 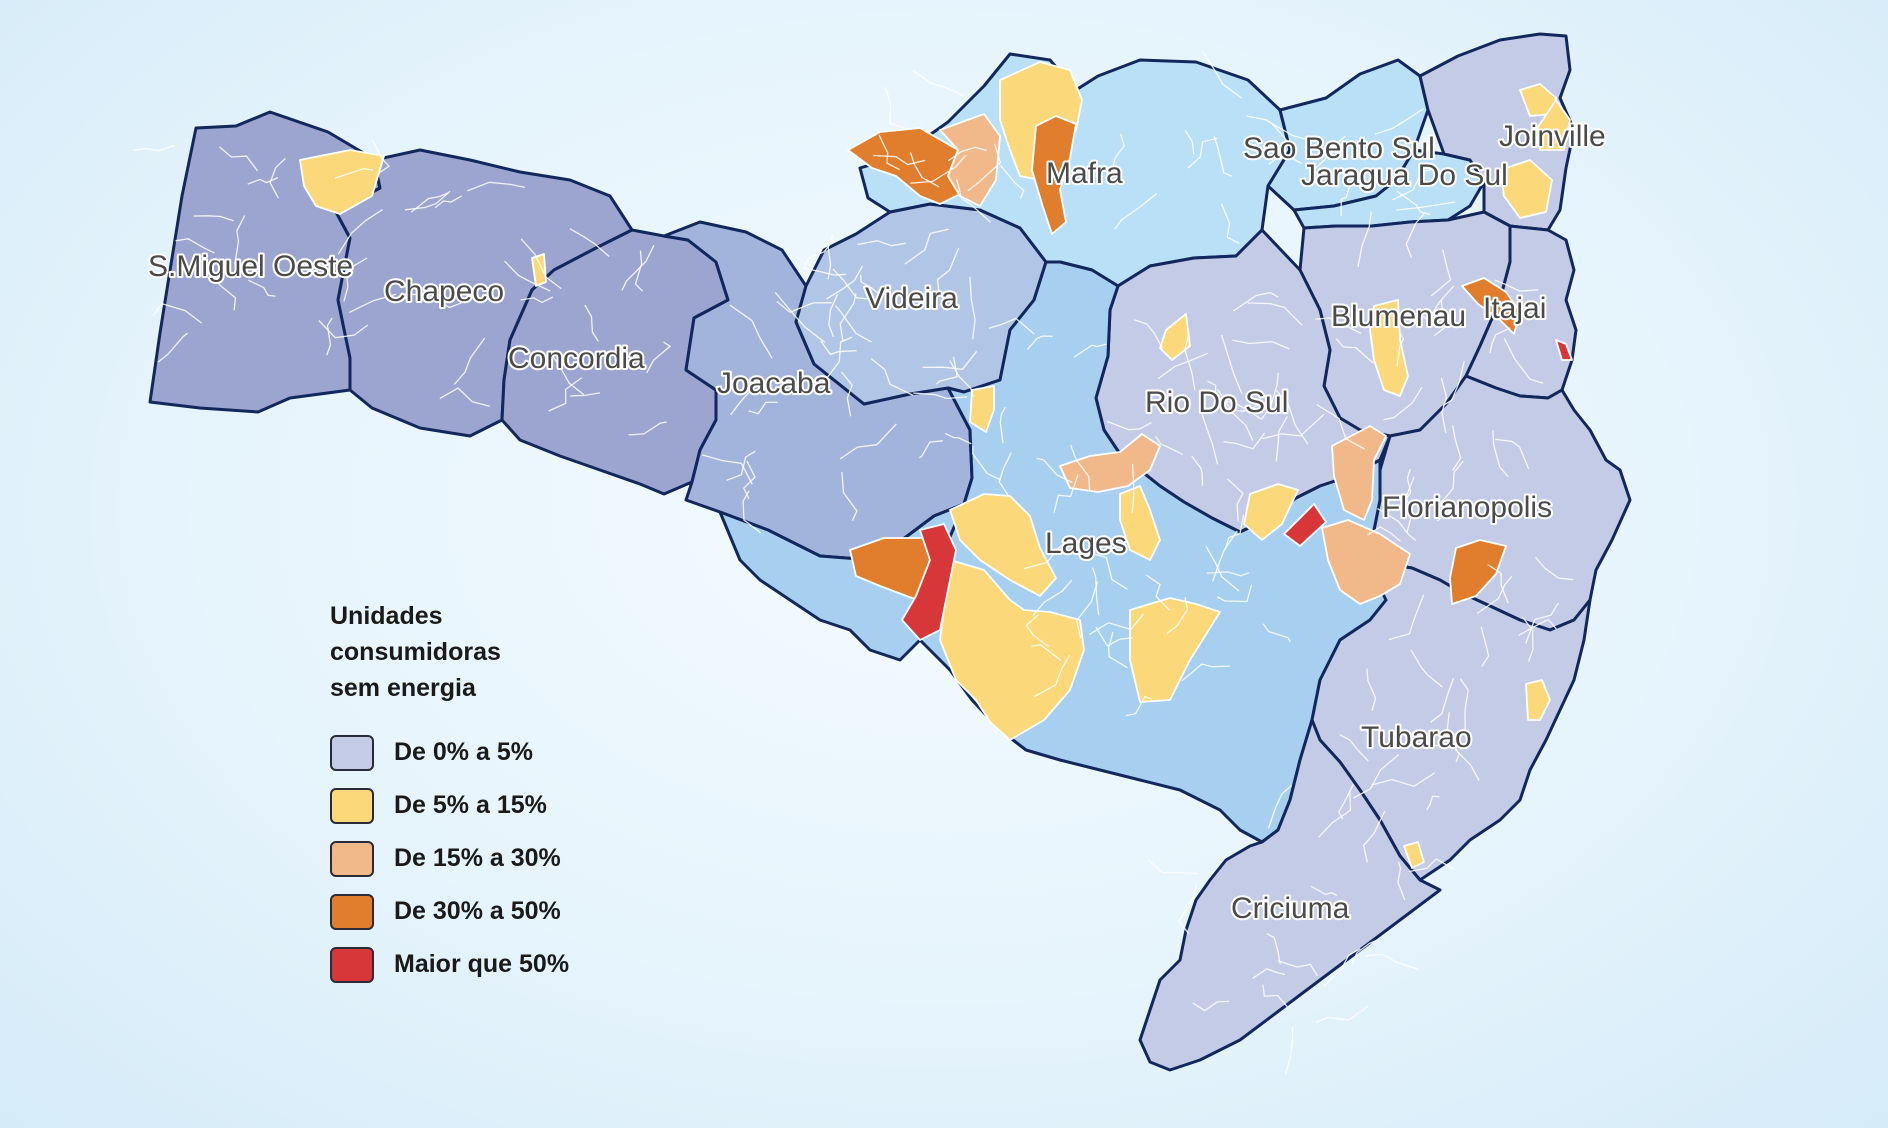 What do you see at coordinates (1398, 316) in the screenshot?
I see `region-label-blumenau: Blumenau` at bounding box center [1398, 316].